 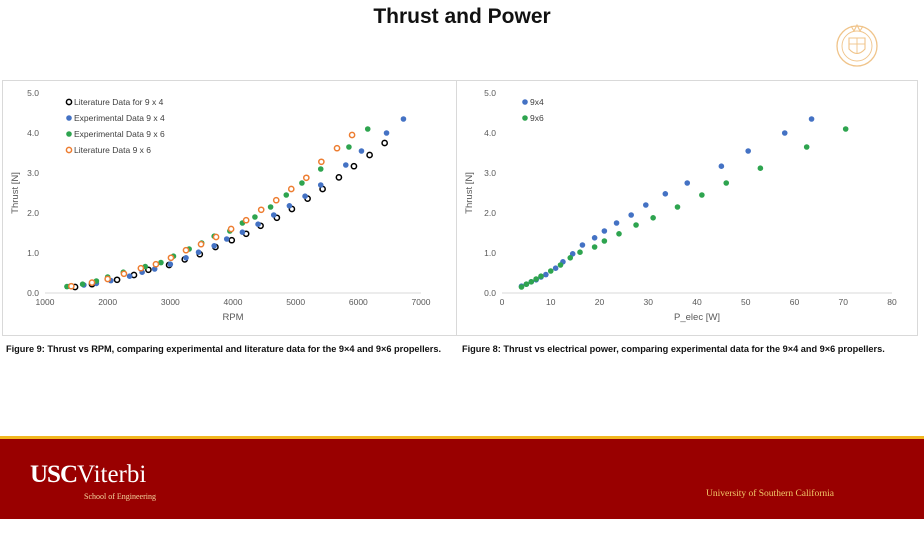 I want to click on x-tick-label: 30, so click(x=649, y=302).